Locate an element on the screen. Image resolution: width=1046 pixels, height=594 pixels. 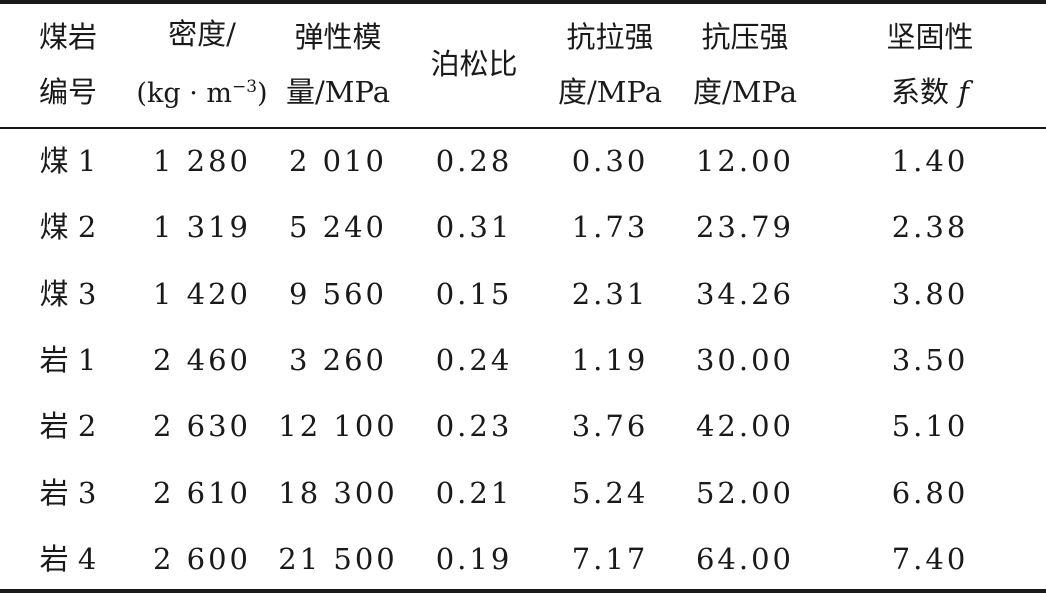
cell-modulus: 3 260 is located at coordinates (338, 360).